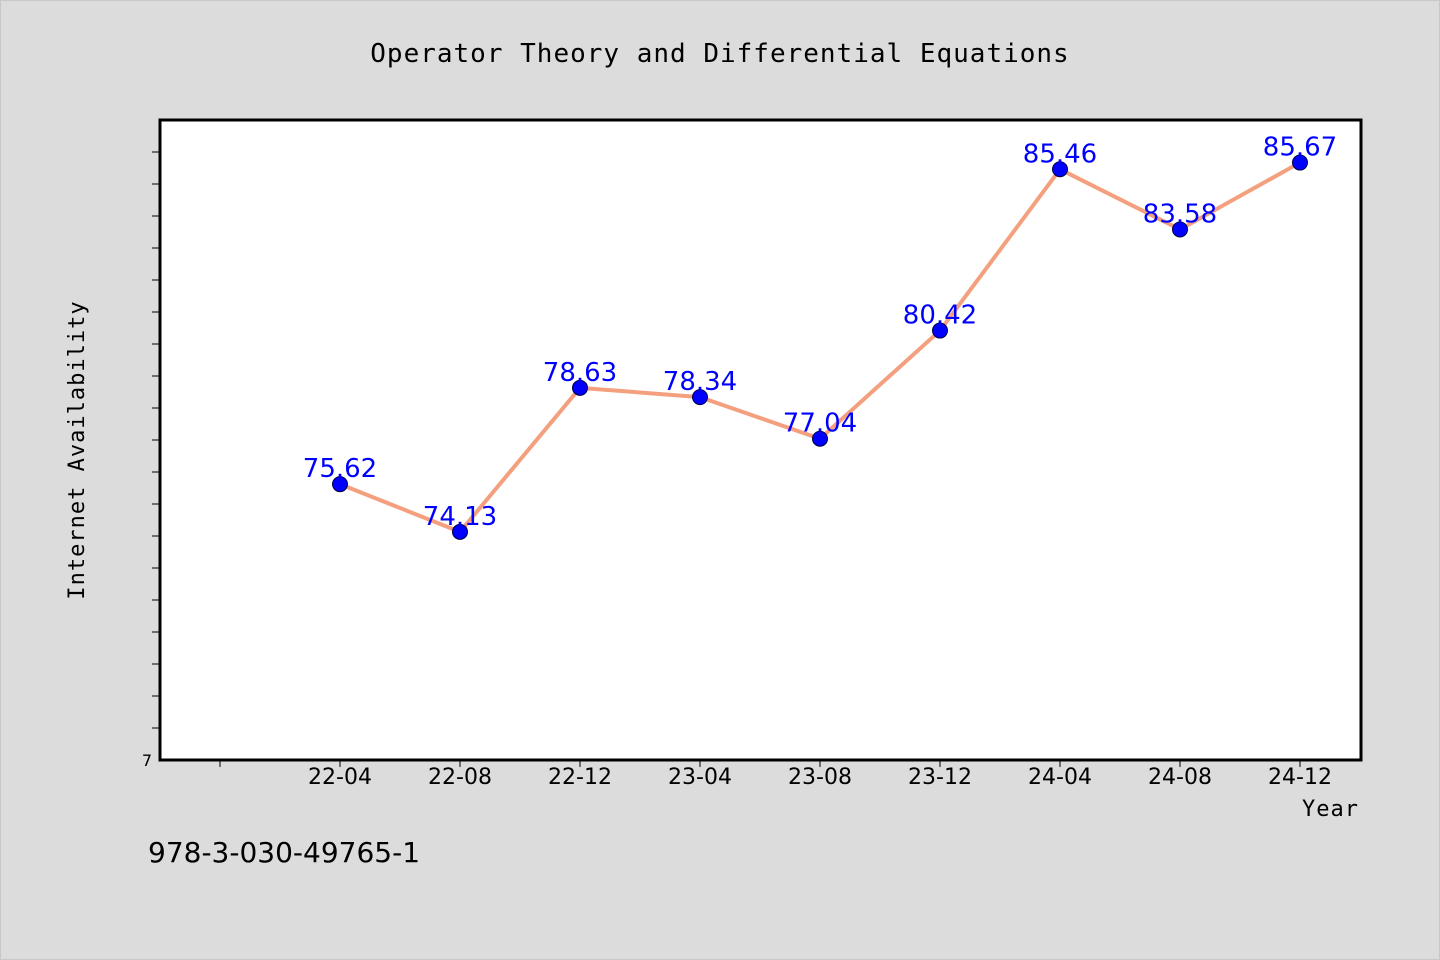  I want to click on data-label: 85.46, so click(1060, 154).